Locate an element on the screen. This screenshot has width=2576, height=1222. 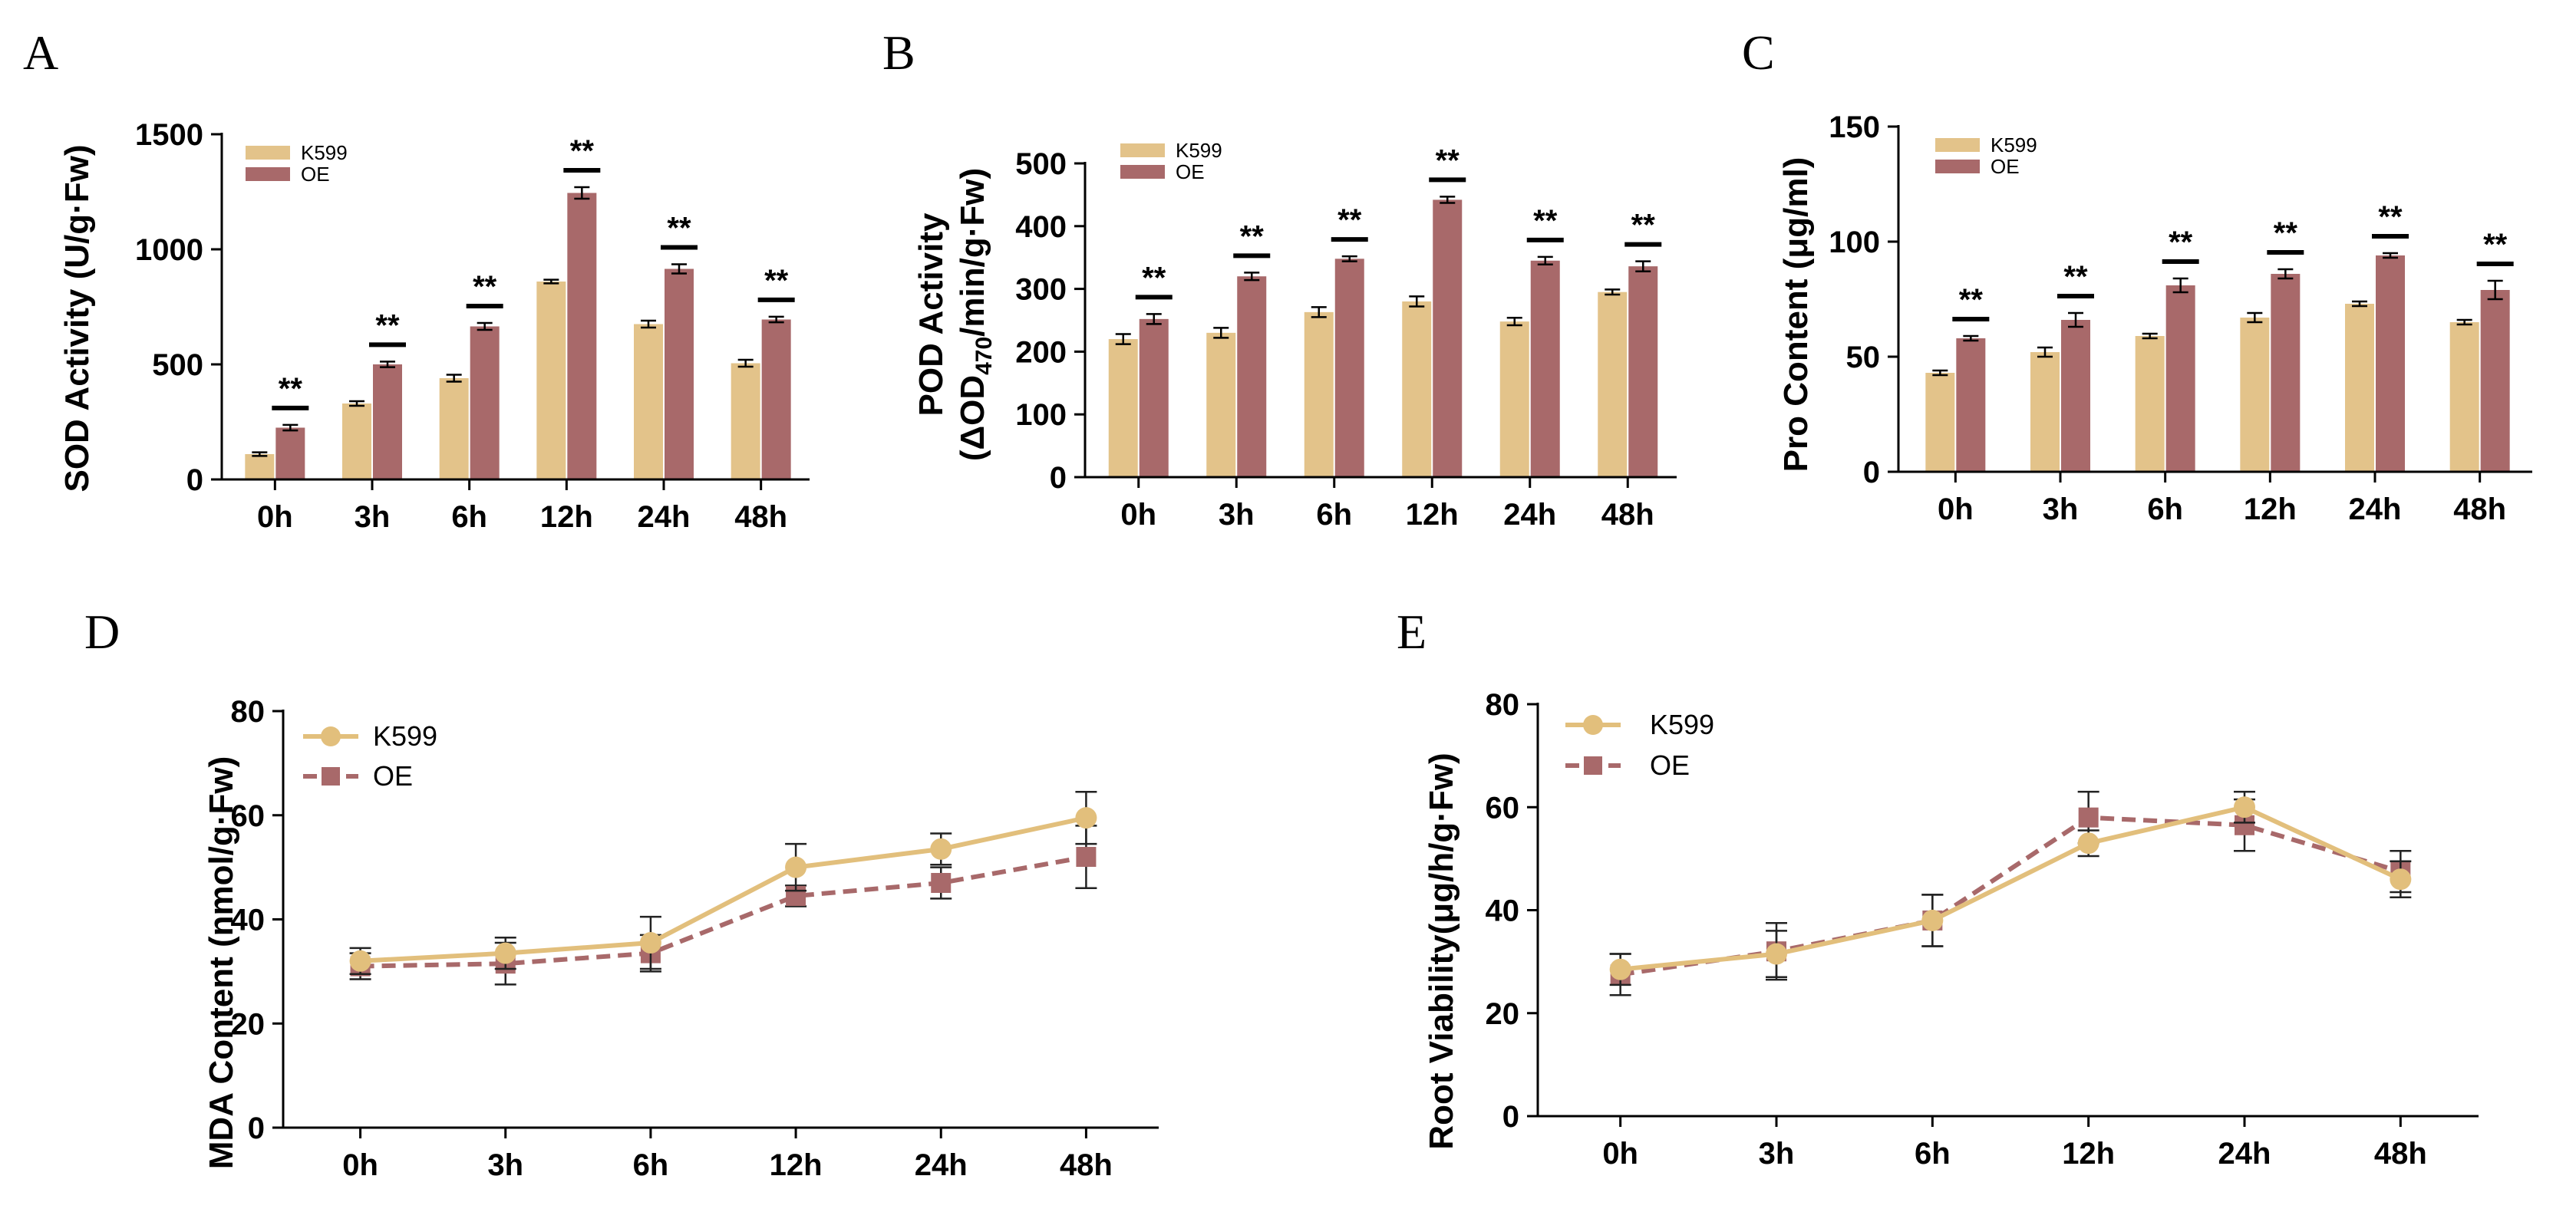
bar-oe-12h is located at coordinates (2286, 373).